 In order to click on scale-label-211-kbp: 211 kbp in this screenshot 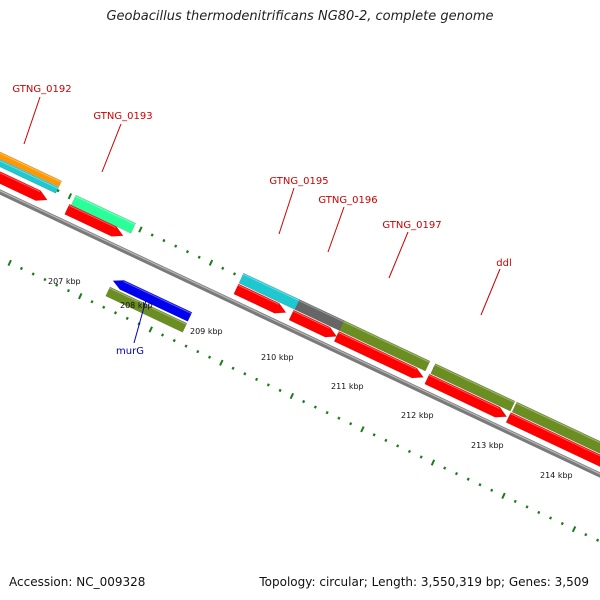, I will do `click(347, 386)`.